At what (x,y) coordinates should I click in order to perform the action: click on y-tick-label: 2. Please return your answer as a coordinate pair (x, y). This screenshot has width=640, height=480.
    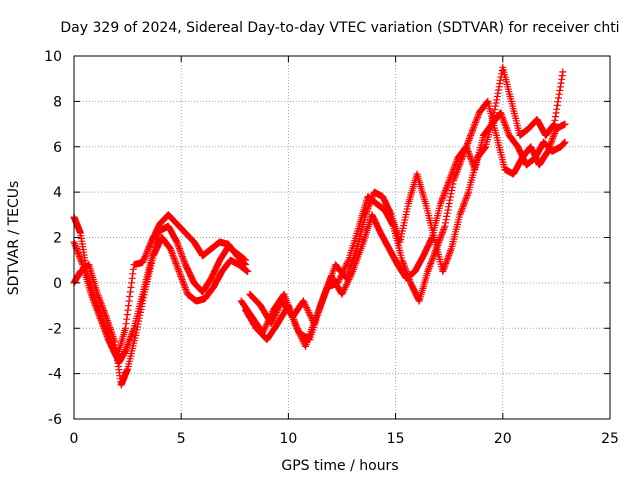
    Looking at the image, I should click on (57, 239).